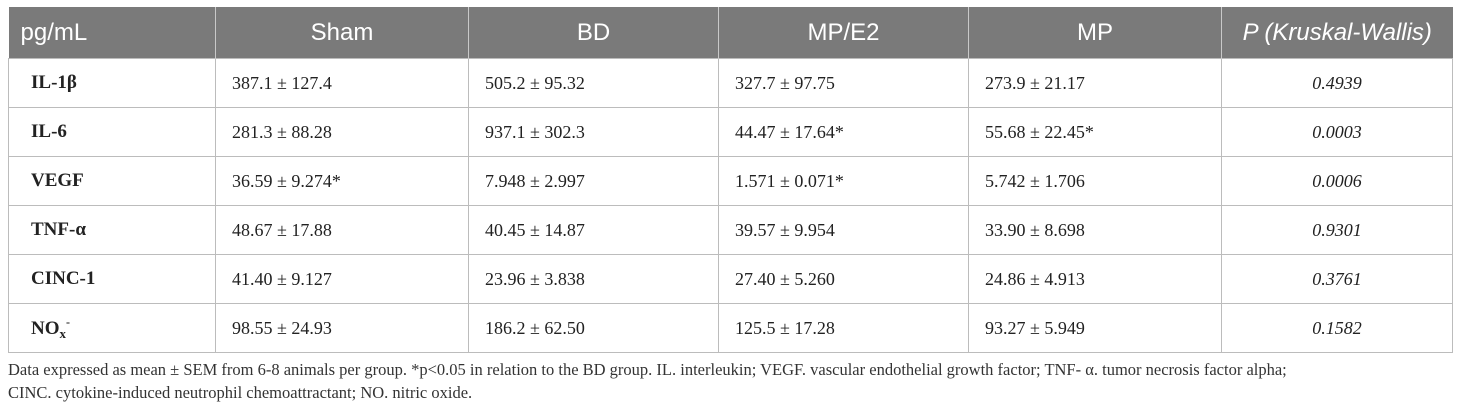 This screenshot has height=410, width=1460. Describe the element at coordinates (342, 230) in the screenshot. I see `cell-sham: 48.67 ± 17.88` at that location.